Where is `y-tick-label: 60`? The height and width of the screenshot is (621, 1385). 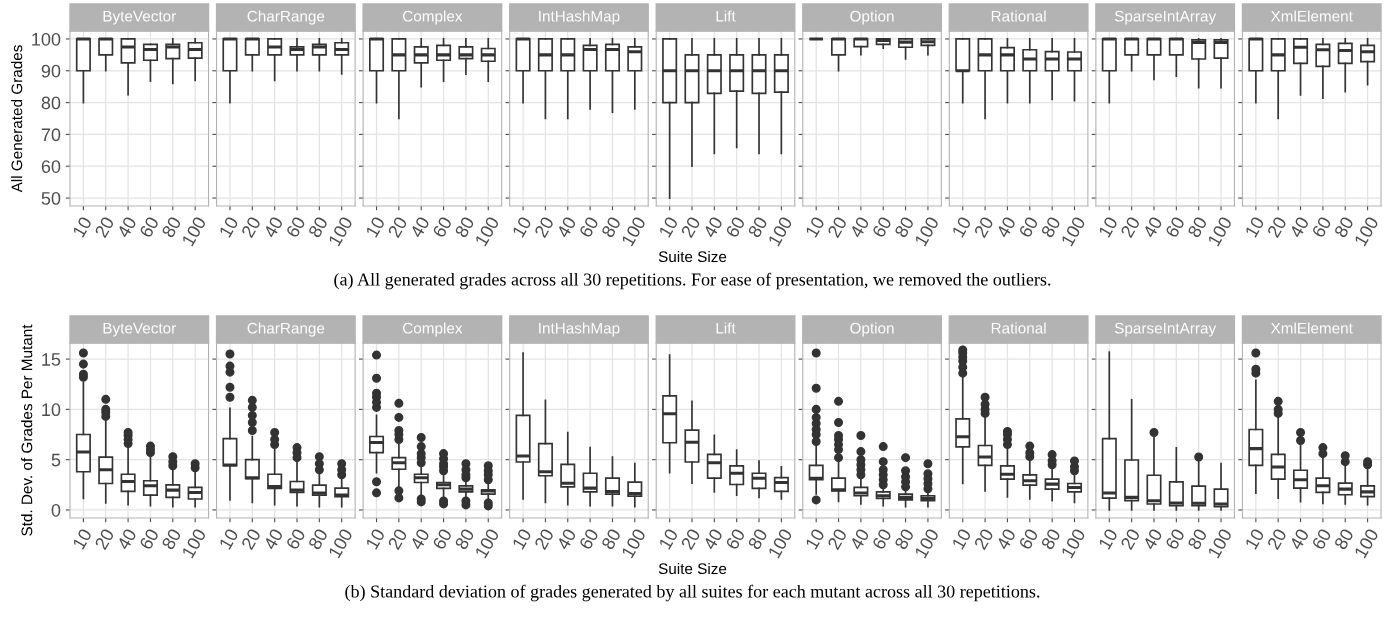
y-tick-label: 60 is located at coordinates (51, 166).